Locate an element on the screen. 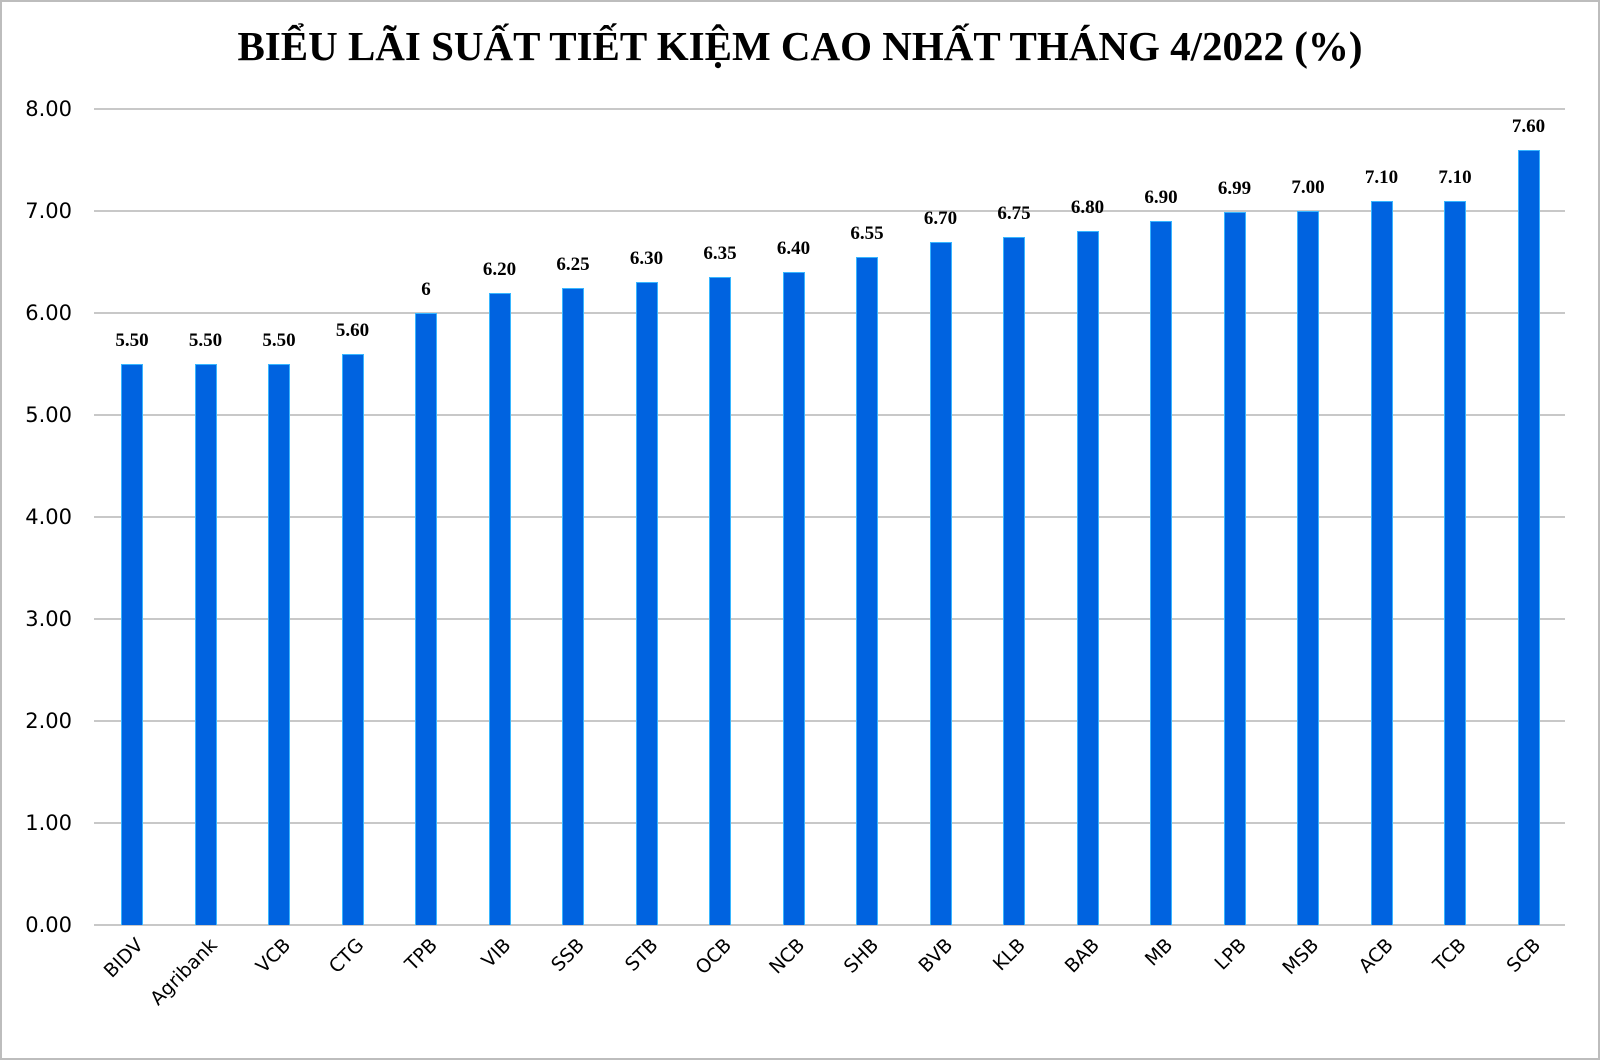 The image size is (1600, 1060). bar-vib is located at coordinates (499, 608).